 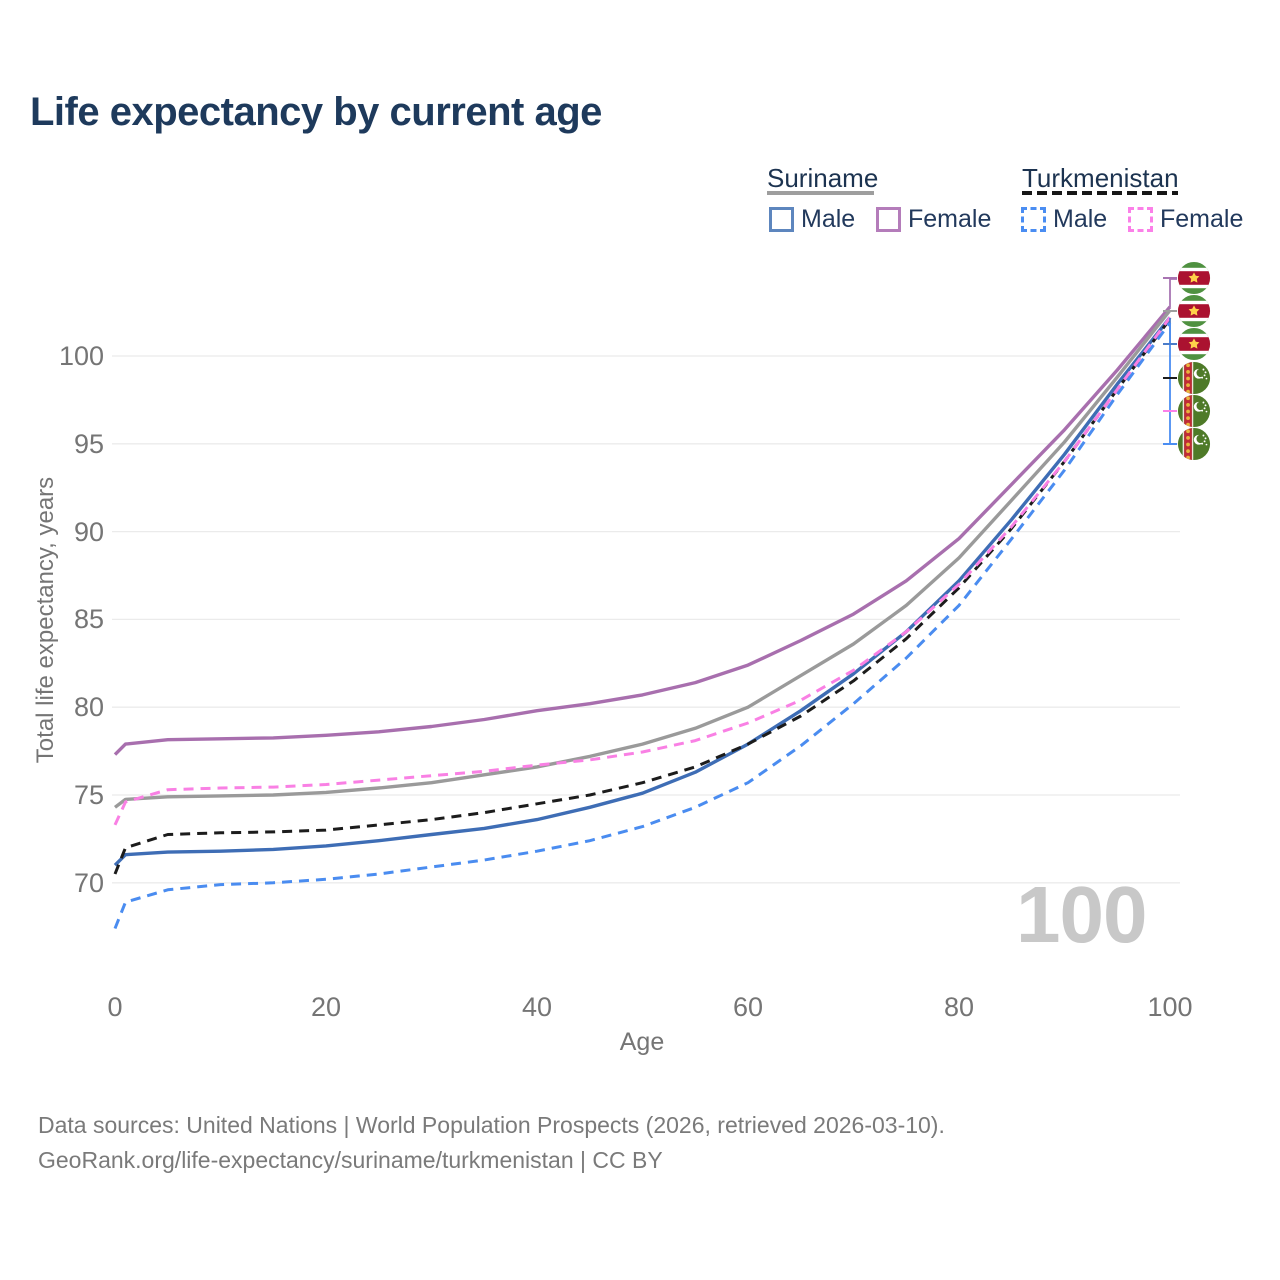 I want to click on legend-suriname-female-swatch, so click(x=888, y=219).